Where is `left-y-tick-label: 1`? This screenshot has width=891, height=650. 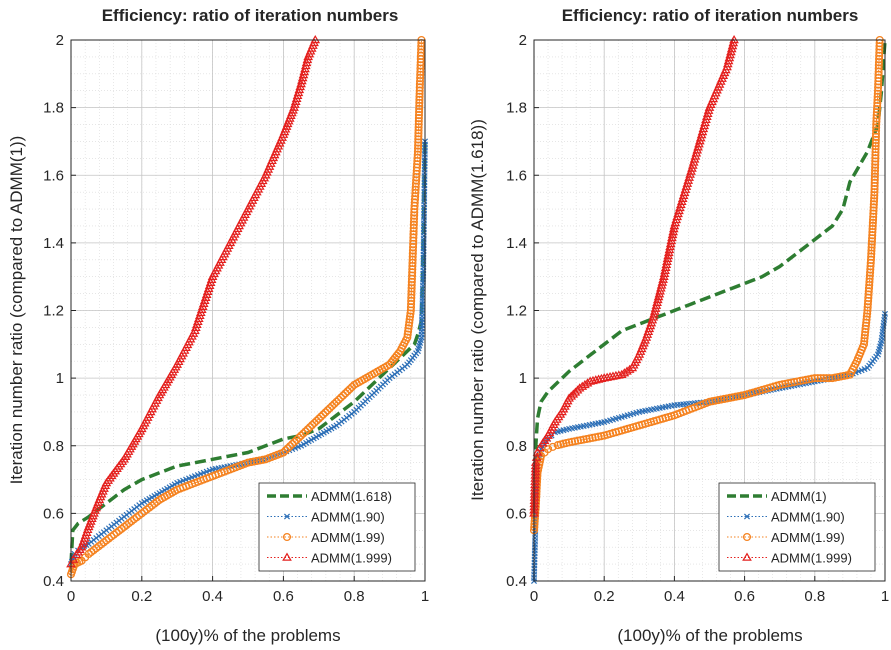 left-y-tick-label: 1 is located at coordinates (60, 378).